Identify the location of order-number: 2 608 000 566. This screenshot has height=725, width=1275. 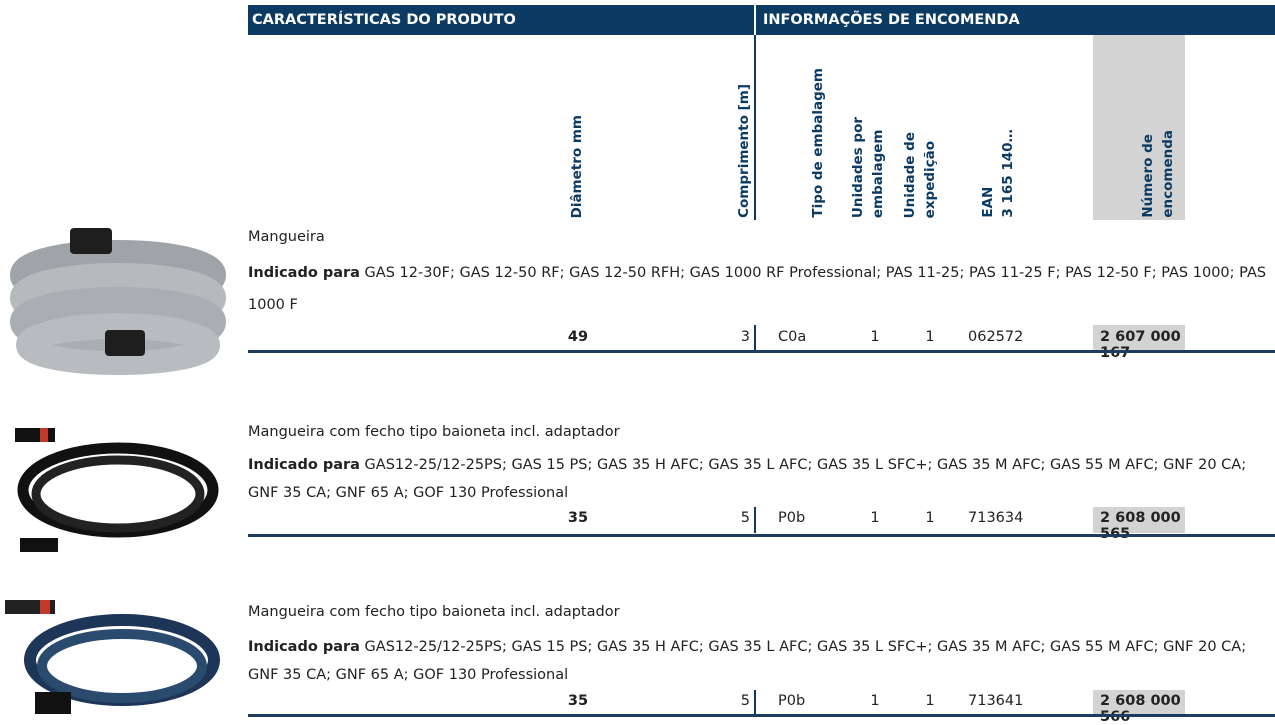
(1140, 709).